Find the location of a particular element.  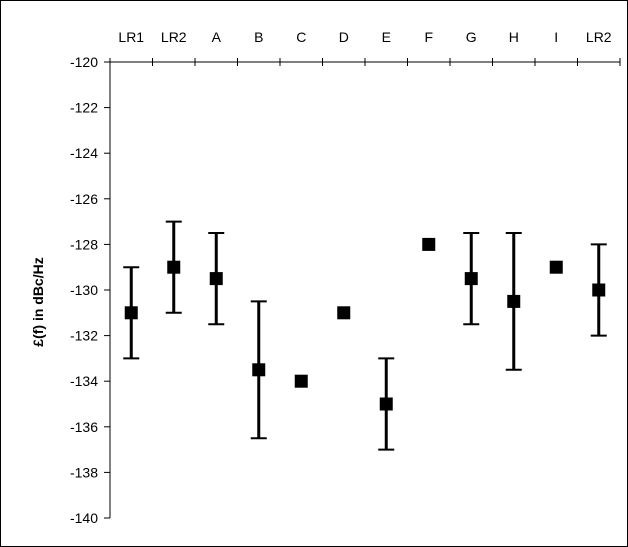

y-tick-label: -124 is located at coordinates (84, 153).